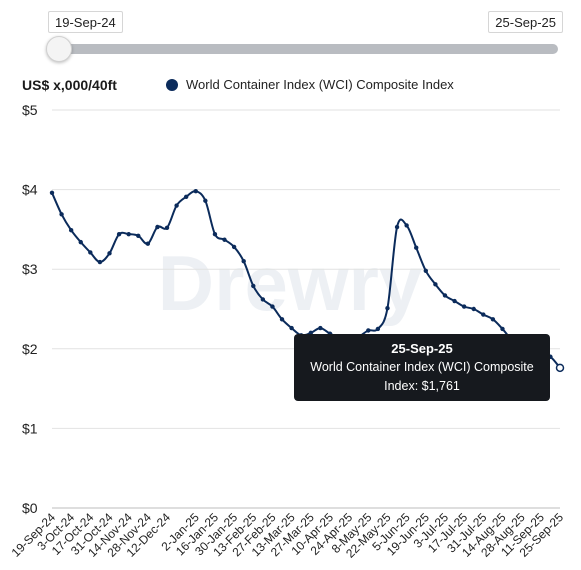  What do you see at coordinates (30, 508) in the screenshot?
I see `y-tick-label: $0` at bounding box center [30, 508].